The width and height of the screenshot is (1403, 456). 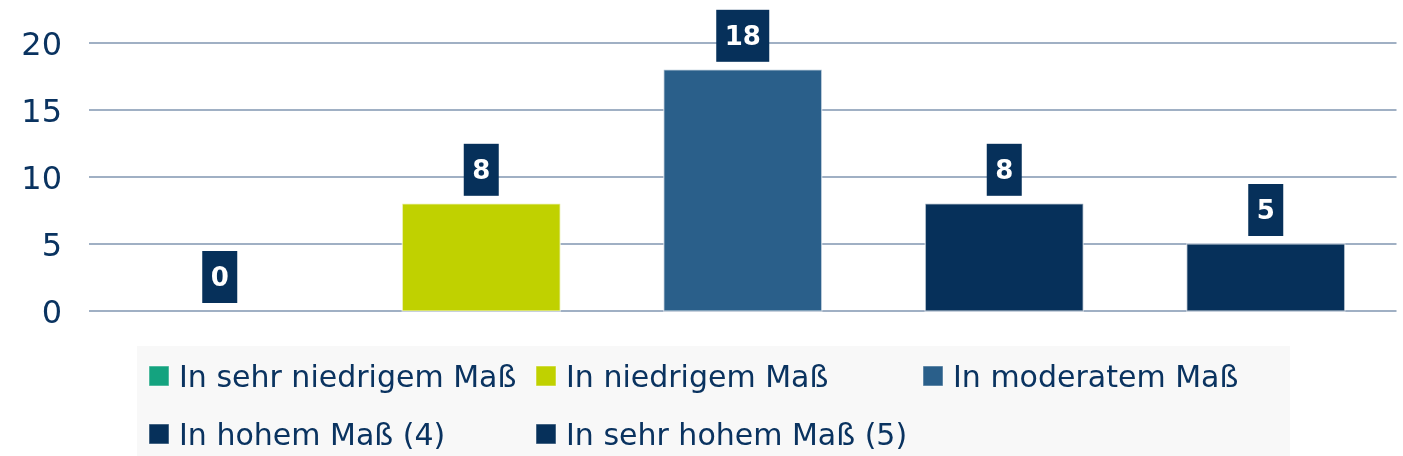 I want to click on legend-label: In sehr hohem Maß (5), so click(x=737, y=434).